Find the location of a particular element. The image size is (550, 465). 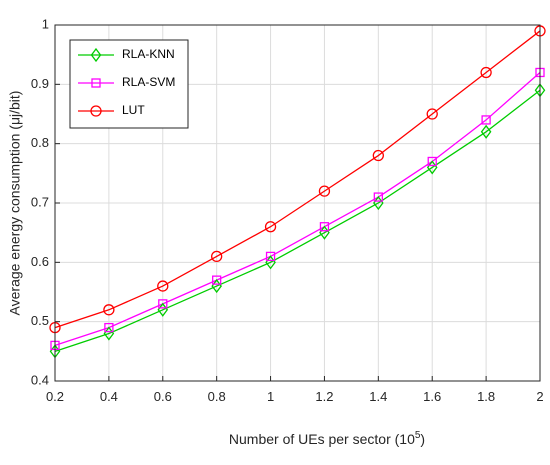

data-point-rla-knn is located at coordinates (486, 131).